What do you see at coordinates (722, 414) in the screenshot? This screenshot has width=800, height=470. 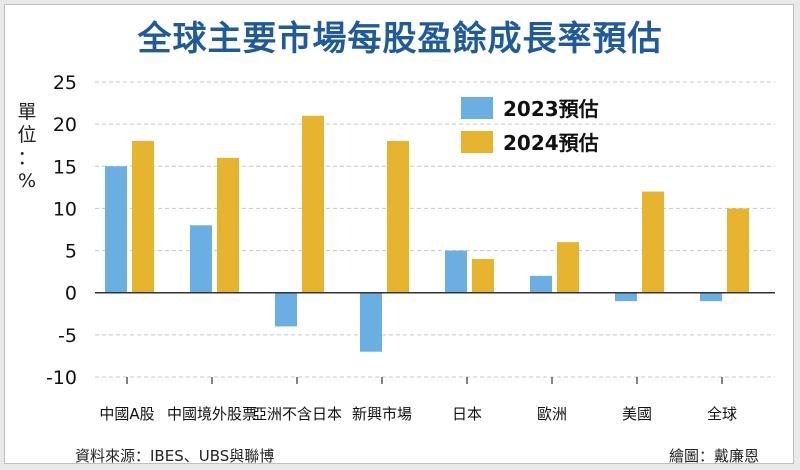 I see `x-tick-label: 全球` at bounding box center [722, 414].